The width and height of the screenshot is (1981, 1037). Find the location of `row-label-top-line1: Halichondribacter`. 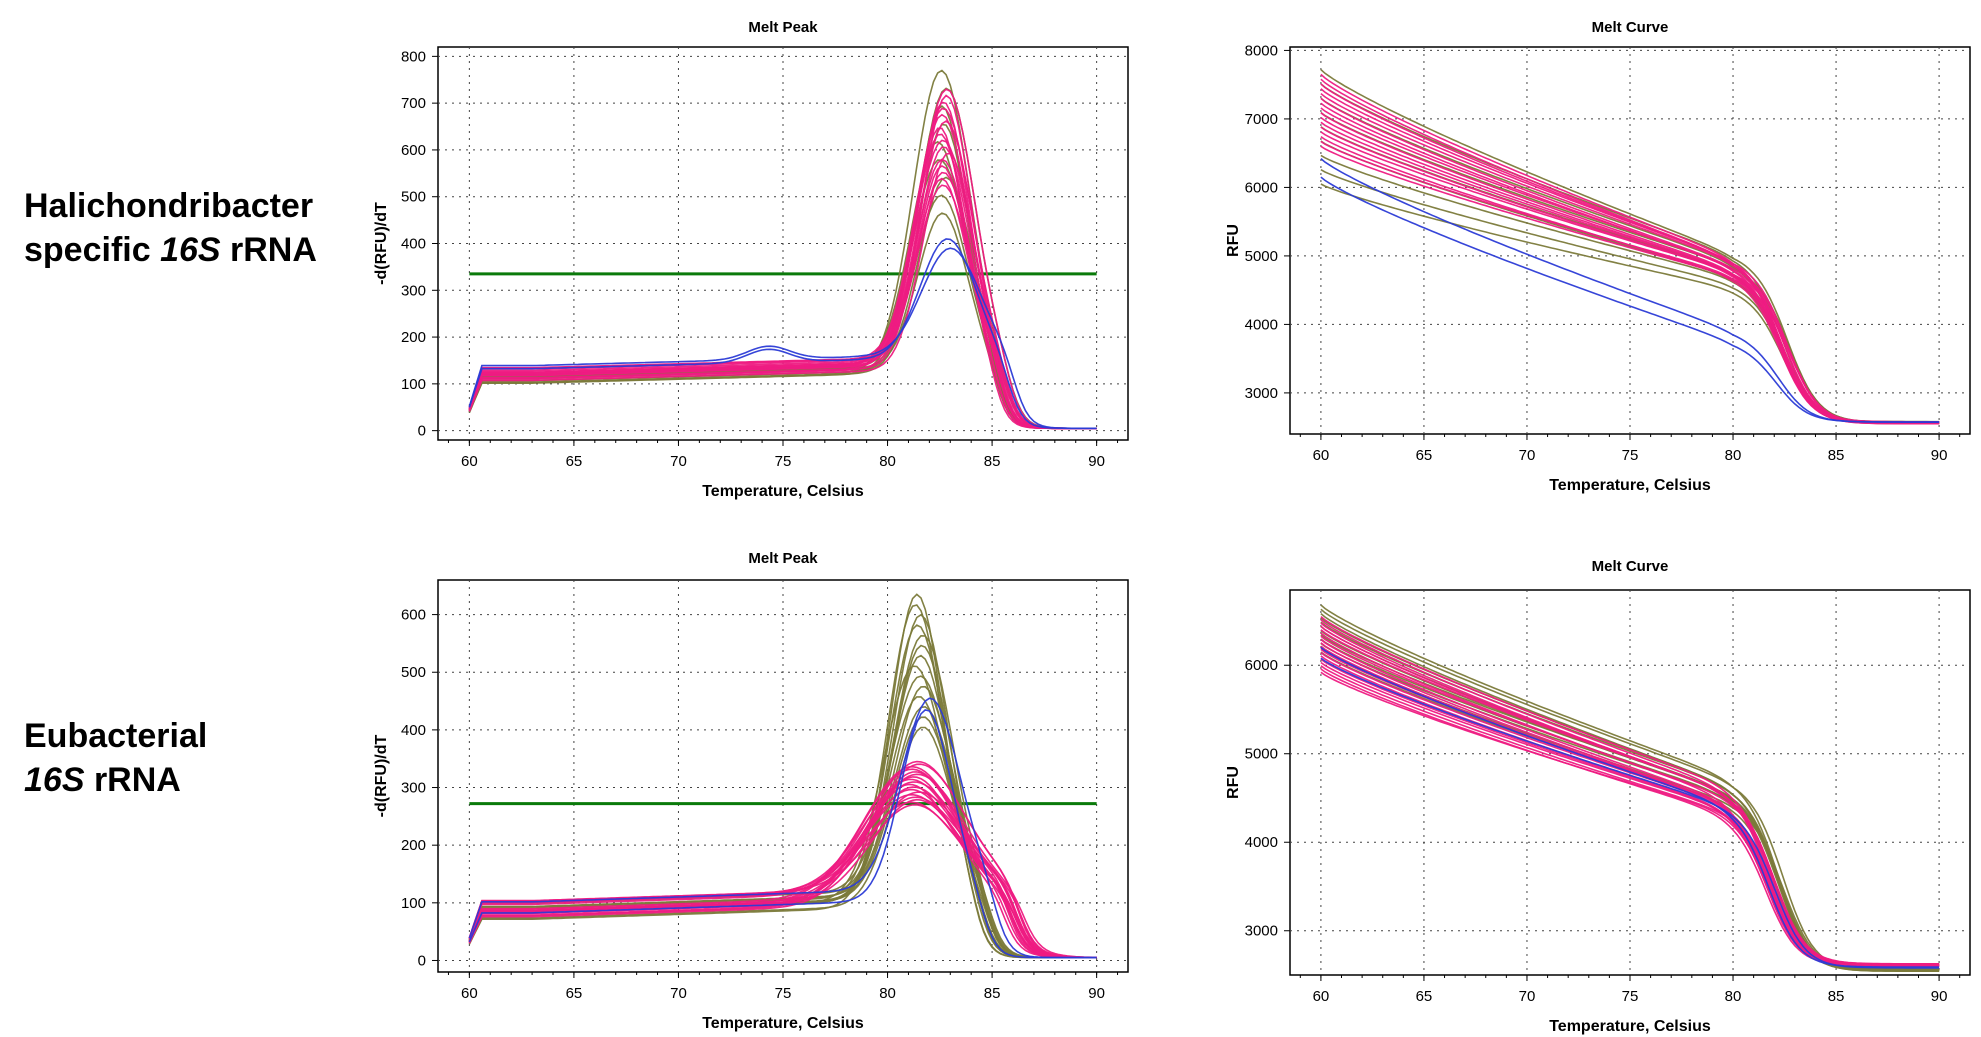

row-label-top-line1: Halichondribacter is located at coordinates (169, 206).